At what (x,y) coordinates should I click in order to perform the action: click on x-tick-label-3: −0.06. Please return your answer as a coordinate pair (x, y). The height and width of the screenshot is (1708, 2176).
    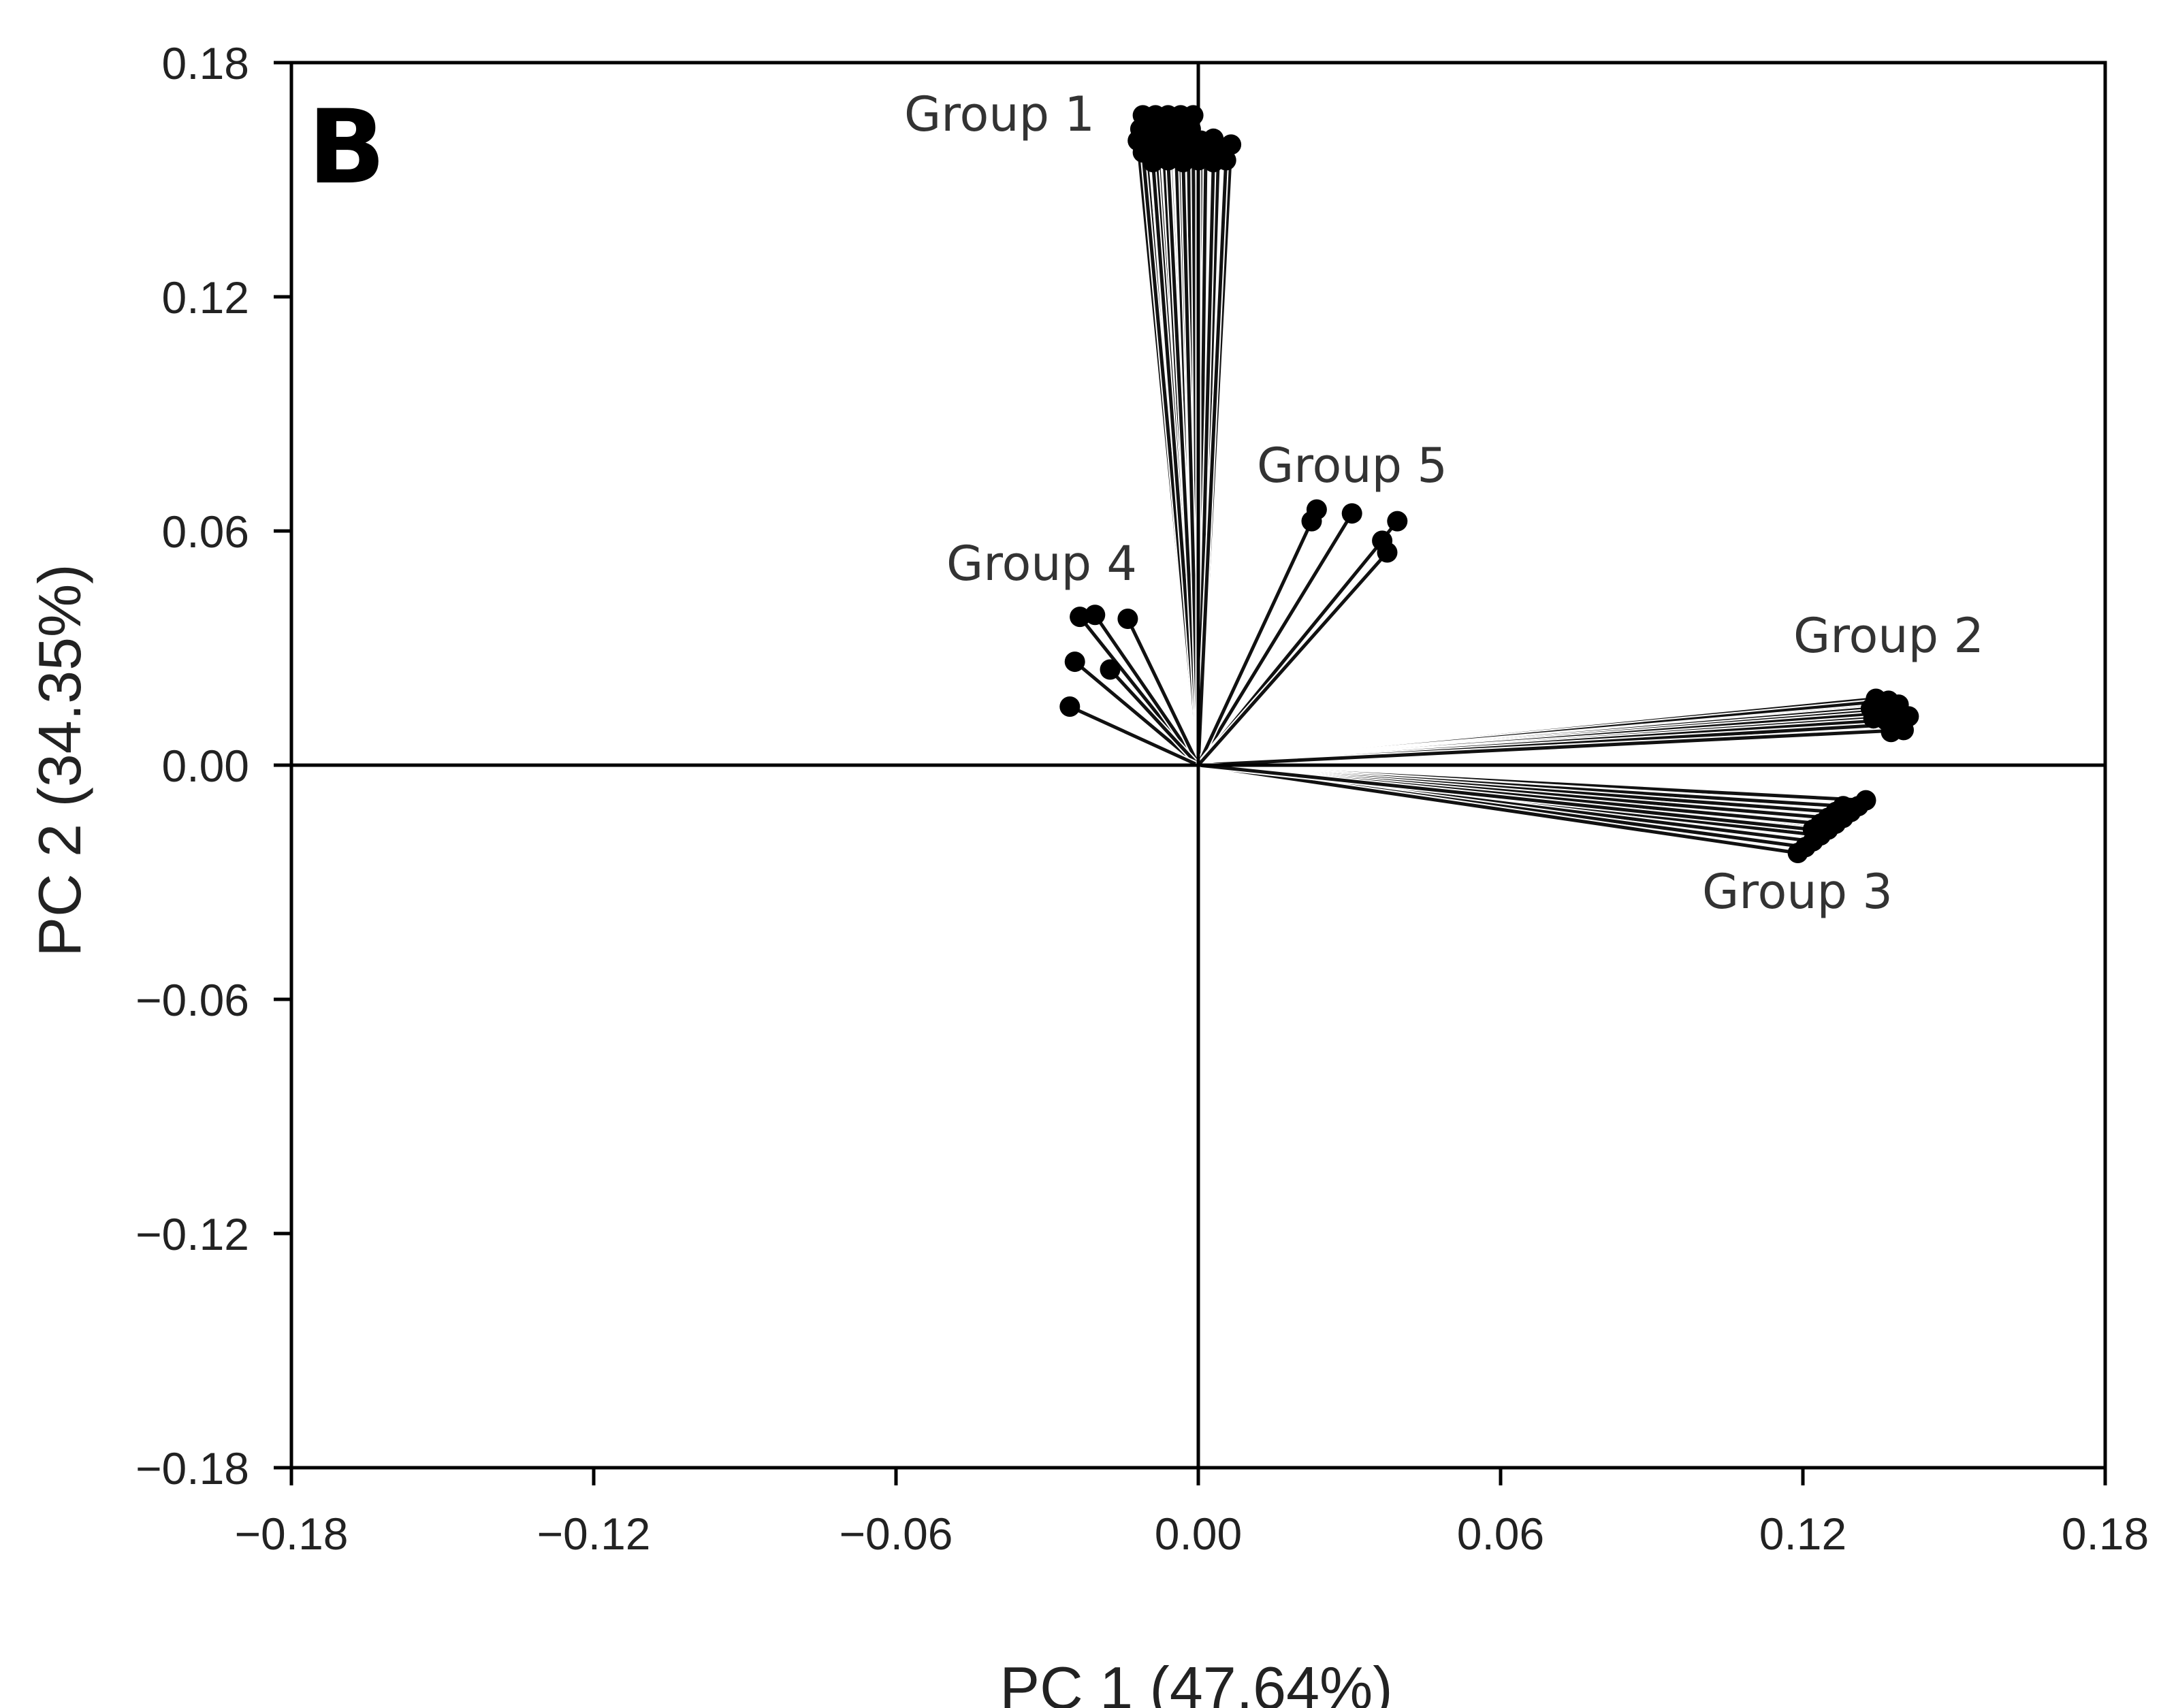
    Looking at the image, I should click on (896, 1534).